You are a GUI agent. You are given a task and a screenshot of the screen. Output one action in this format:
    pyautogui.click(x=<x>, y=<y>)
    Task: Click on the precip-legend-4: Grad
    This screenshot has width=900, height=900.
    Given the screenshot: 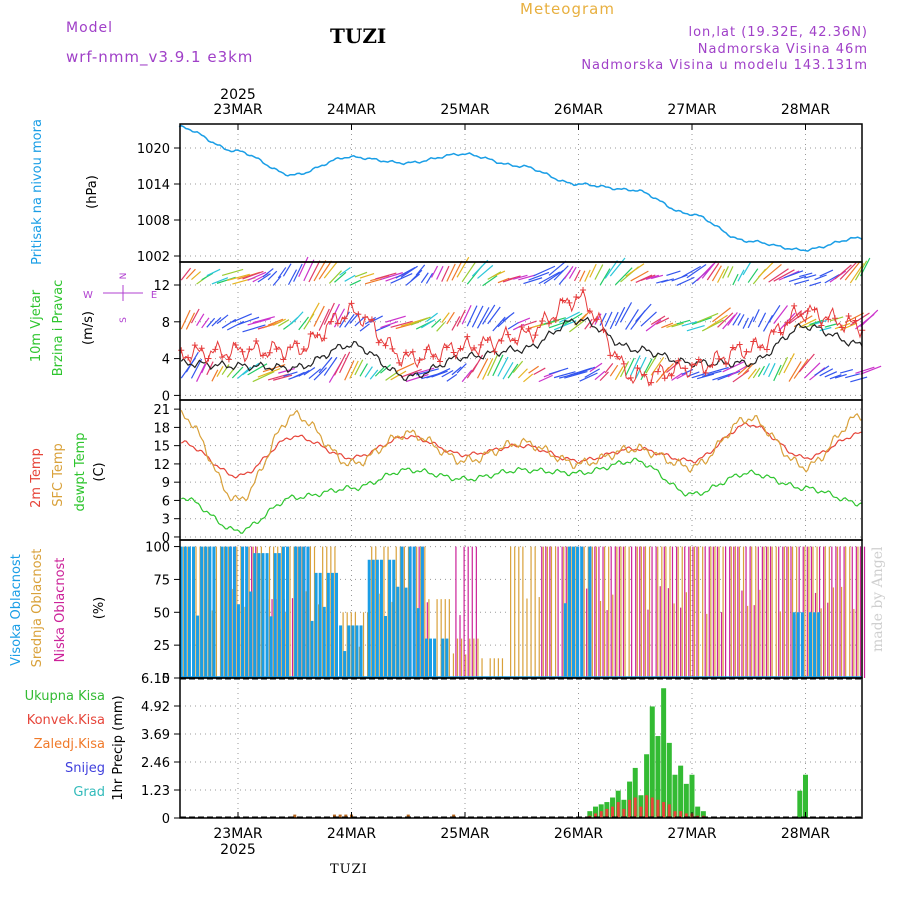 What is the action you would take?
    pyautogui.click(x=89, y=792)
    